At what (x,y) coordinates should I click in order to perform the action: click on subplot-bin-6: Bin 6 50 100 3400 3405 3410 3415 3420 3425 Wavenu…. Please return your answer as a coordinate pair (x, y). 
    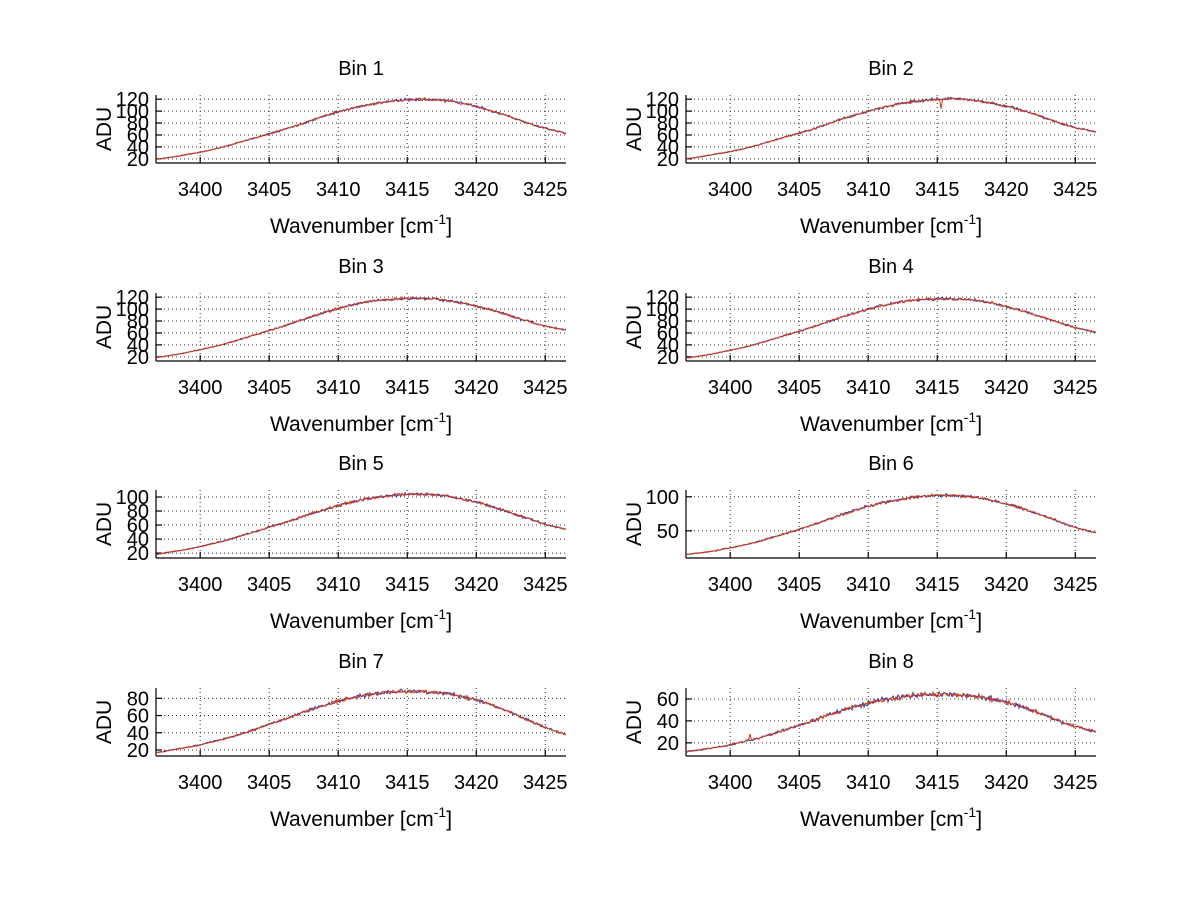
    Looking at the image, I should click on (860, 543).